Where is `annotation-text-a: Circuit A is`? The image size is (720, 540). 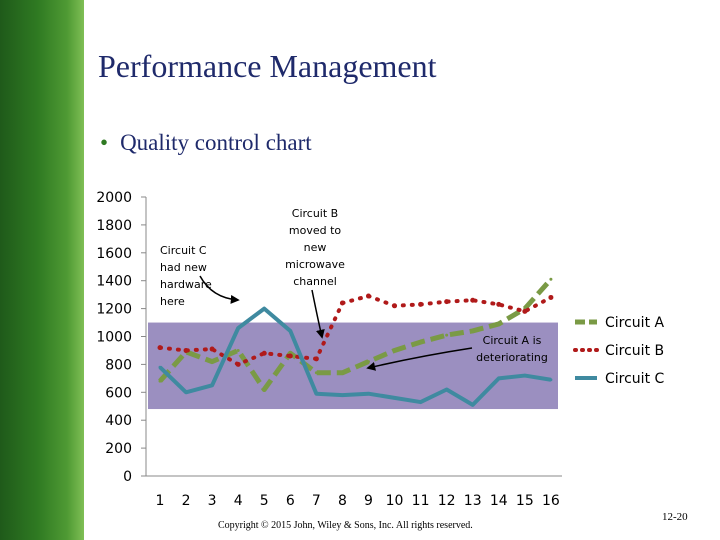
annotation-text-a: Circuit A is is located at coordinates (512, 340).